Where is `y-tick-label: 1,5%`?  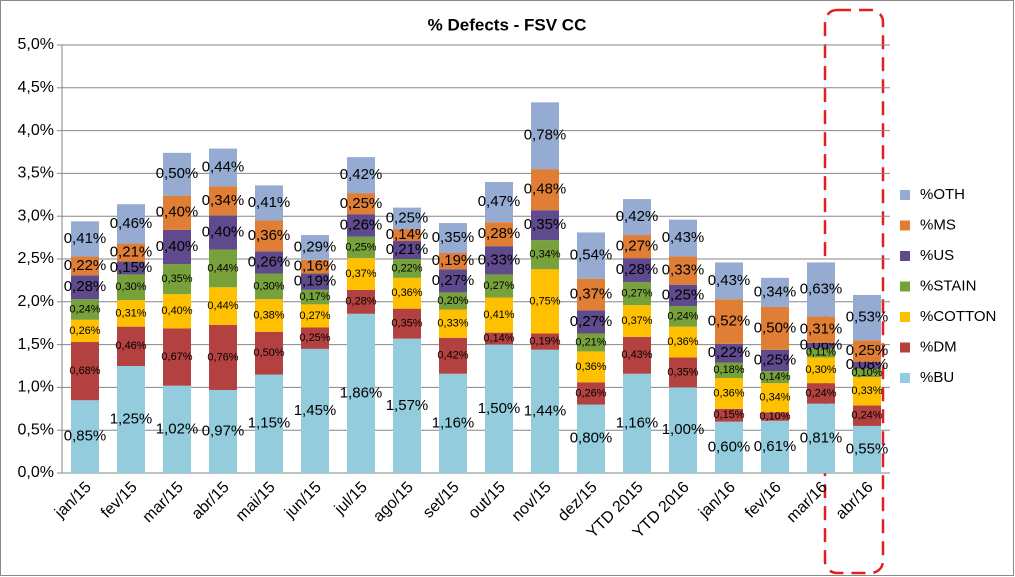
y-tick-label: 1,5% is located at coordinates (36, 344).